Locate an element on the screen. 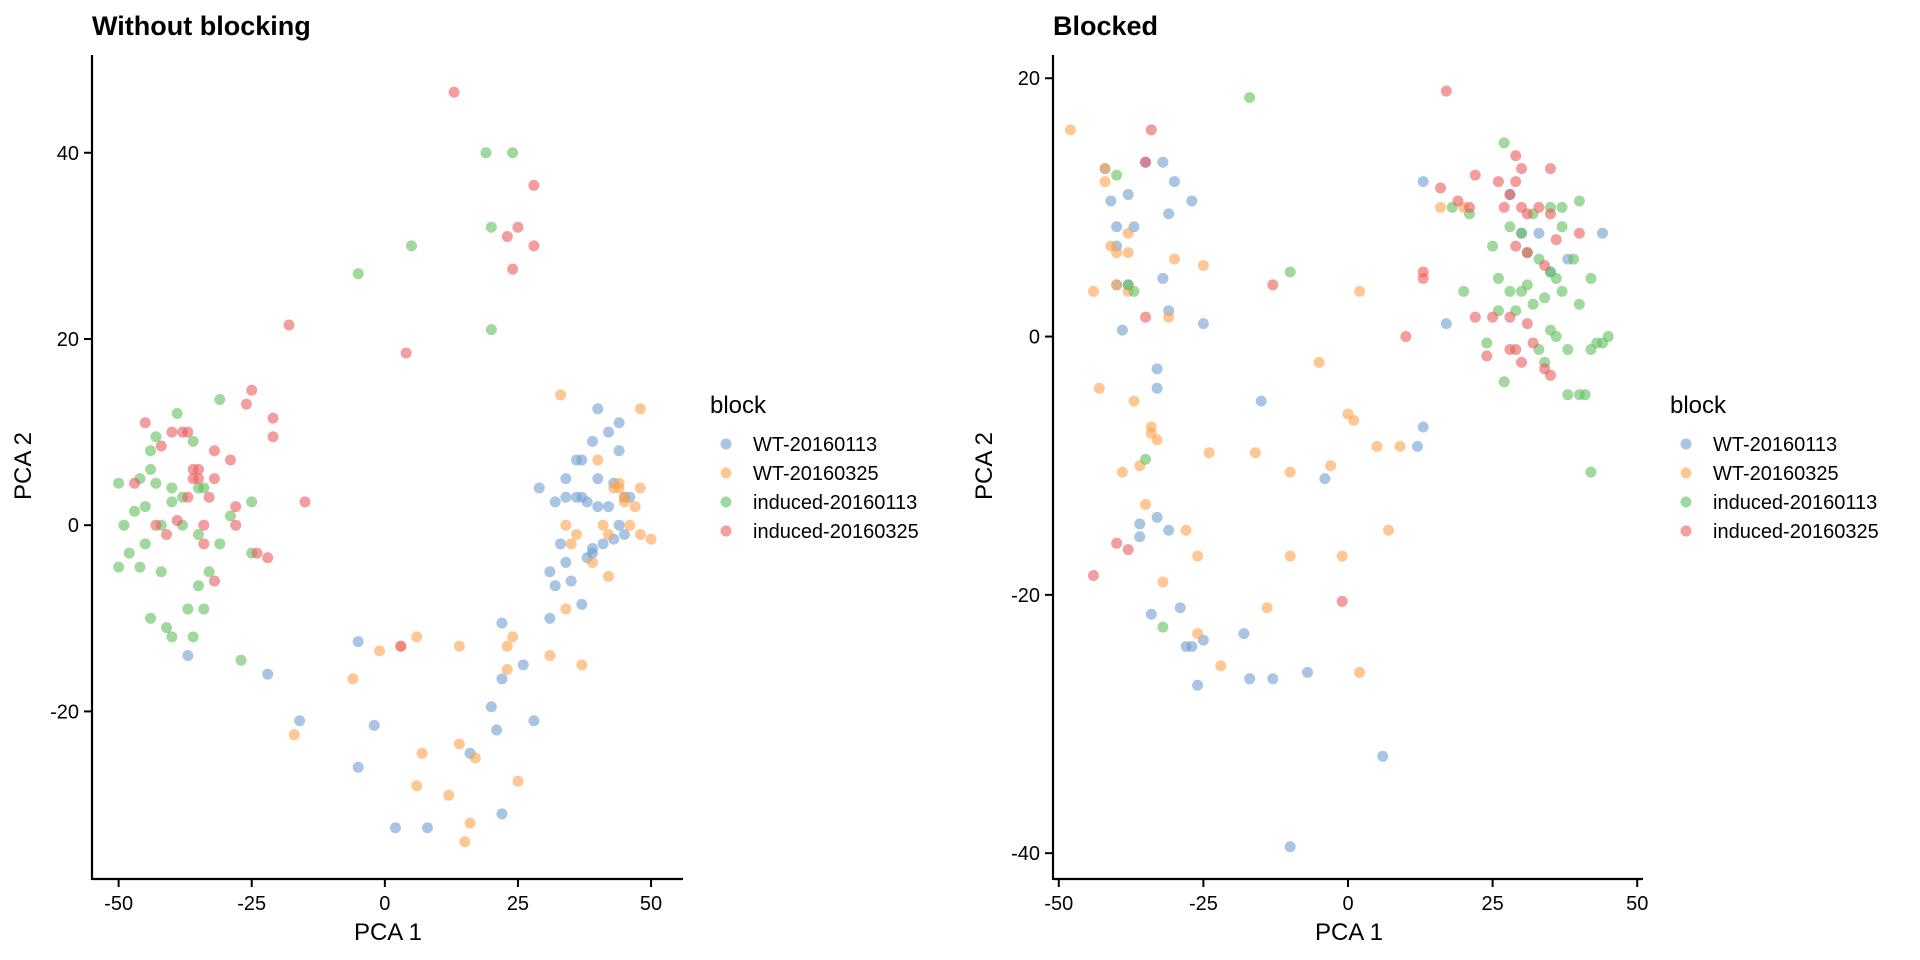 Image resolution: width=1920 pixels, height=960 pixels. legend-label-induced-20160113: induced-20160113 is located at coordinates (1795, 503).